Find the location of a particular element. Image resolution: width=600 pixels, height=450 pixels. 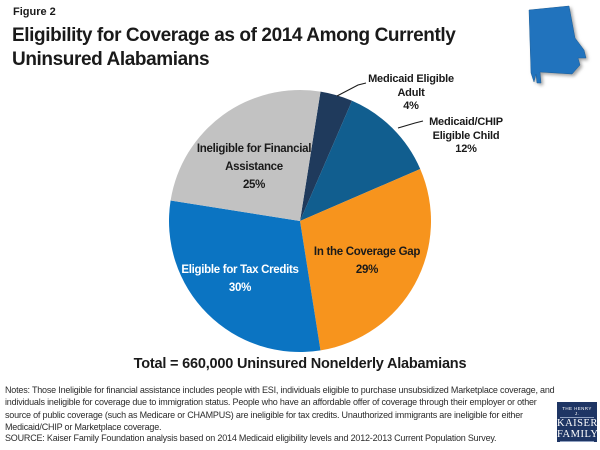

slice-label-tax-credits: Eligible for Tax Credits 30% is located at coordinates (240, 279).